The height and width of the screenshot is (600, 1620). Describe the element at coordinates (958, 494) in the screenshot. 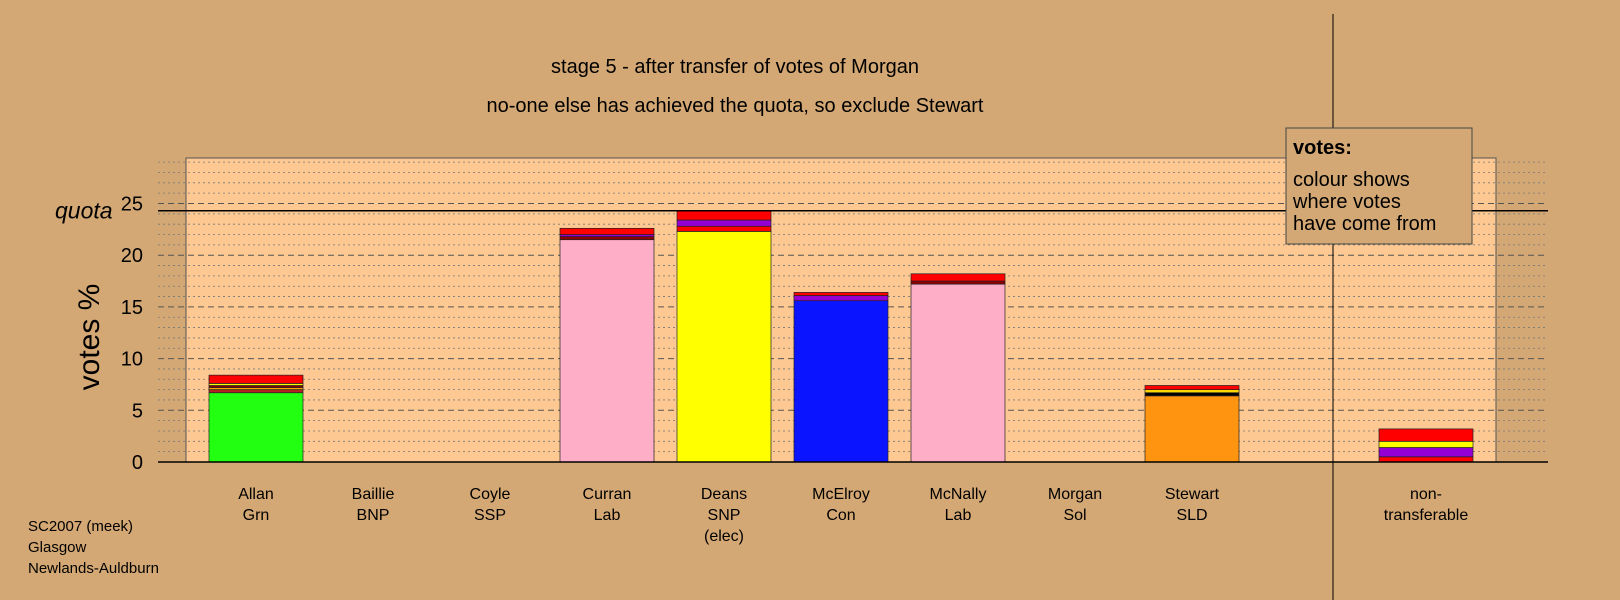

I see `x-tick-label-name: McNally` at that location.